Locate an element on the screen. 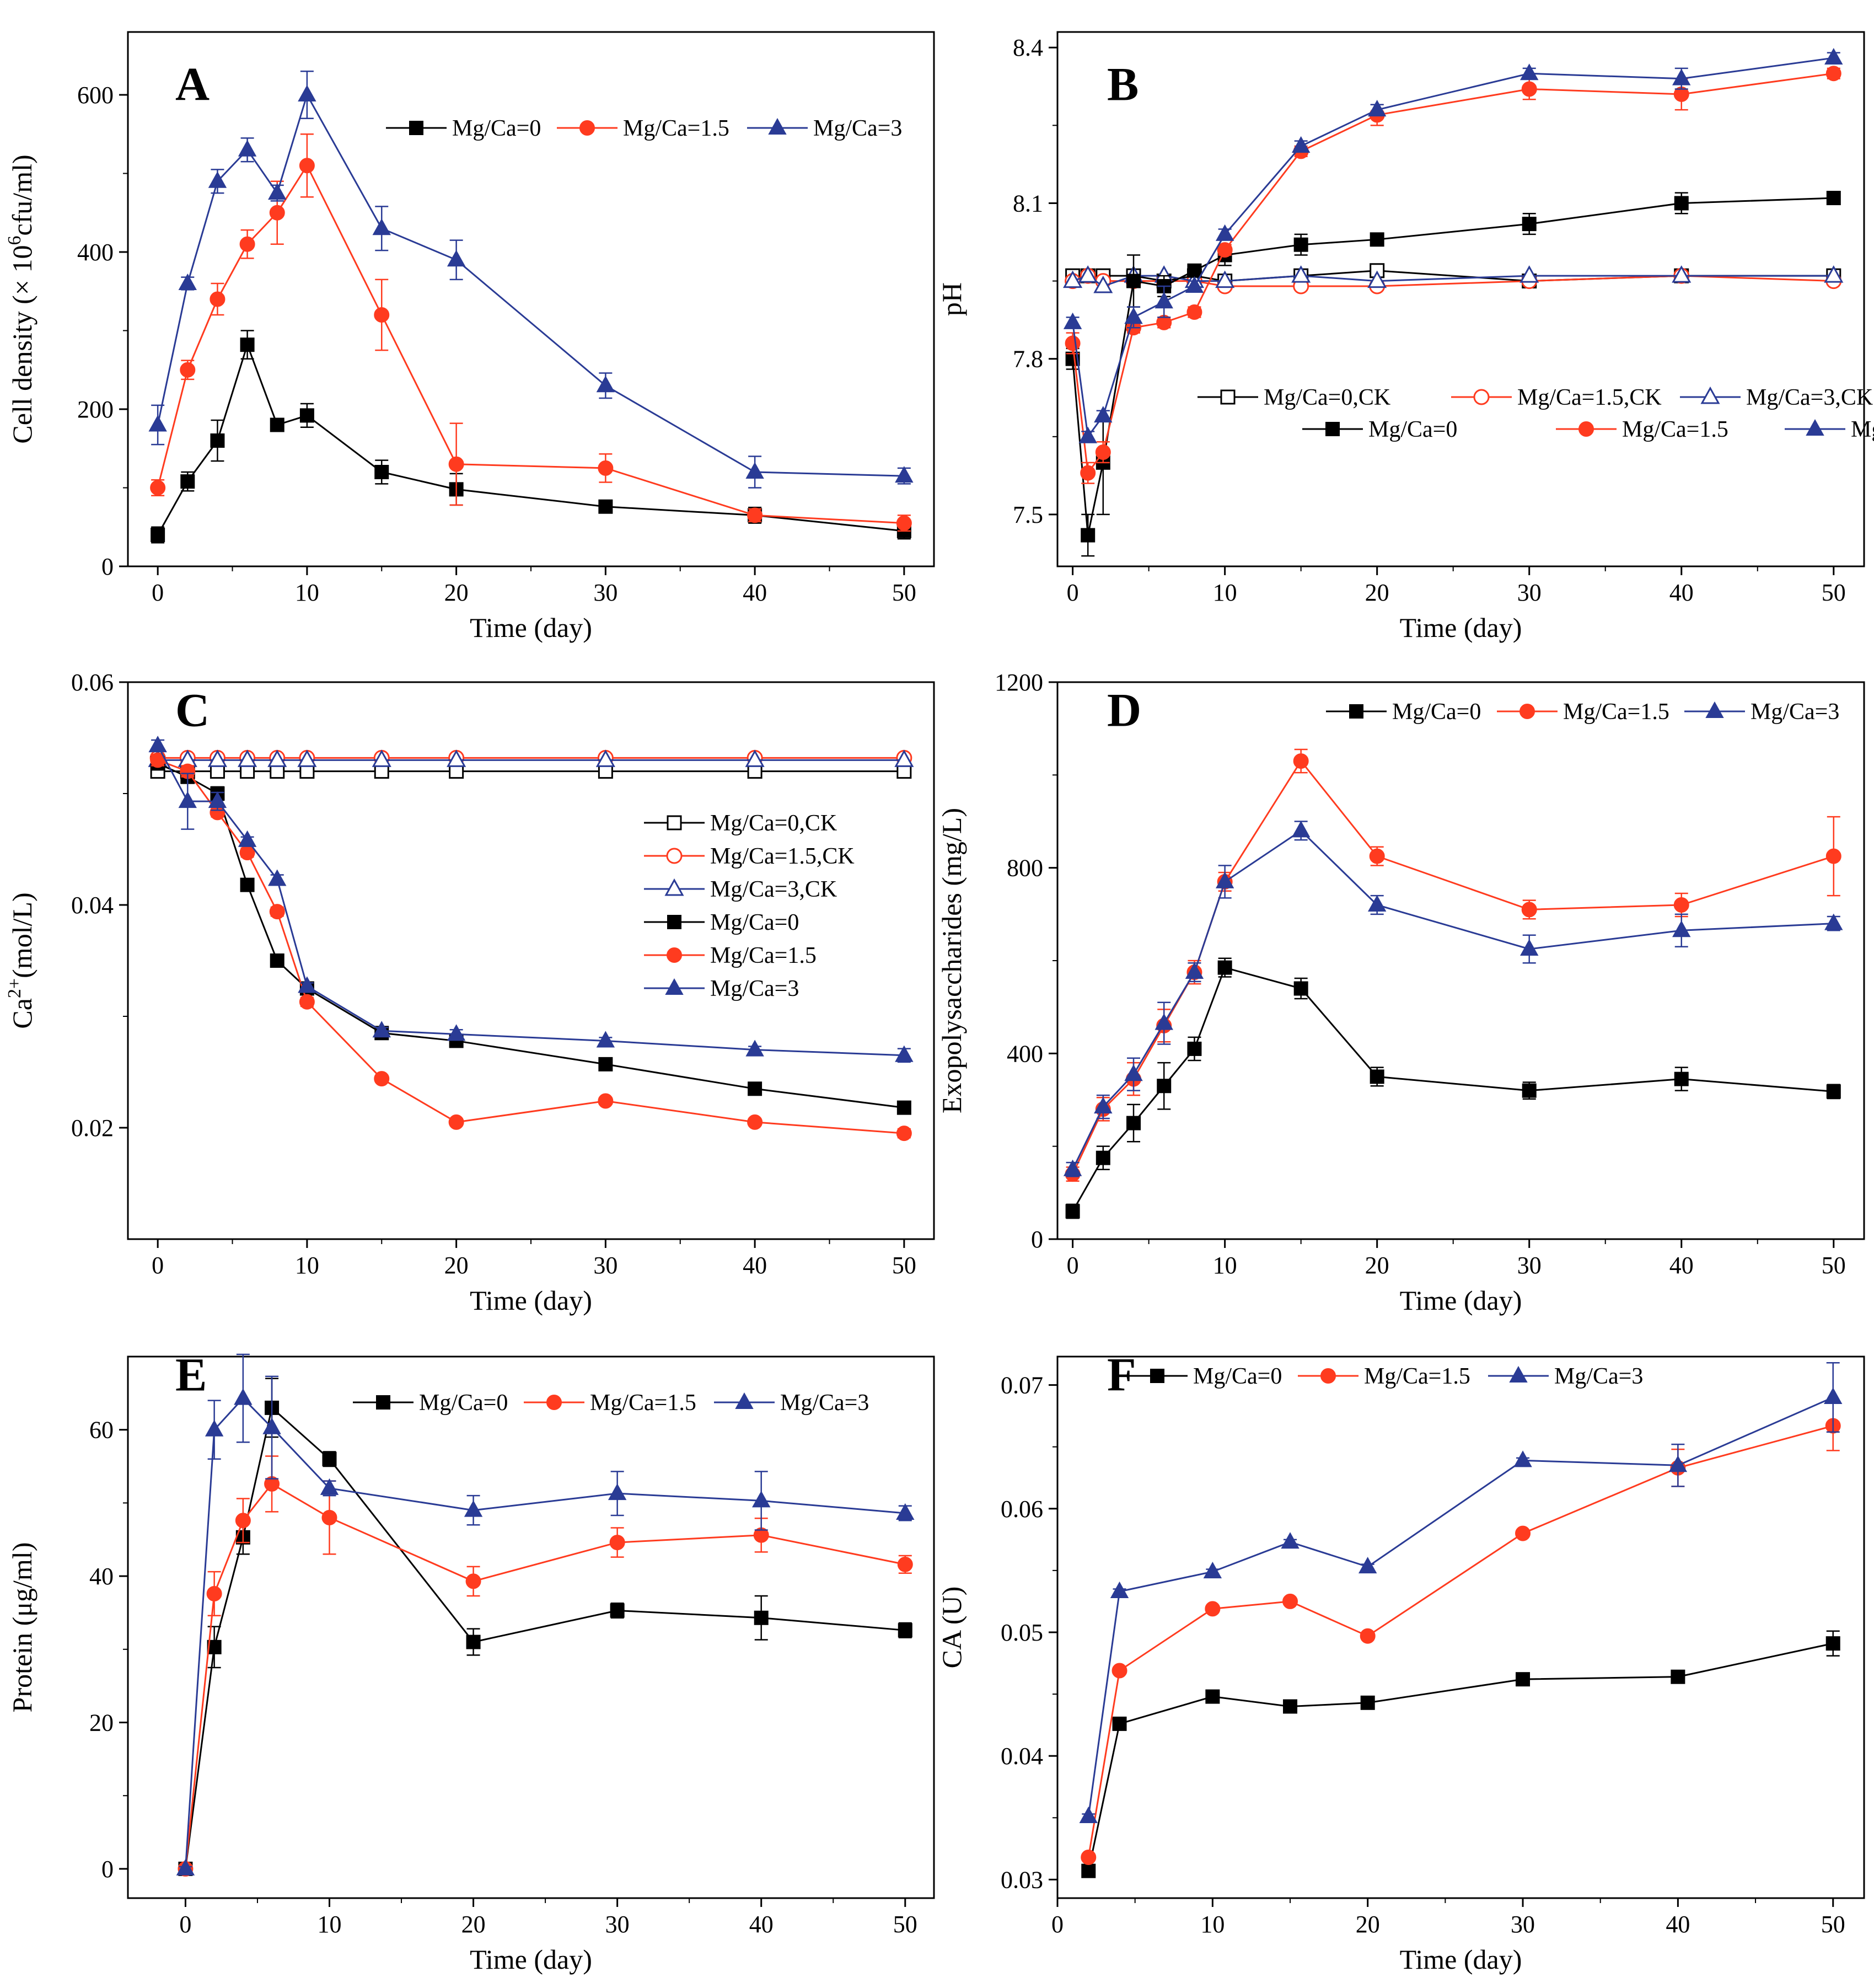 Image resolution: width=1874 pixels, height=1988 pixels. panel-a-legend: Mg/Ca=0 Mg/Ca=1.5 Mg/Ca=3 is located at coordinates (644, 128).